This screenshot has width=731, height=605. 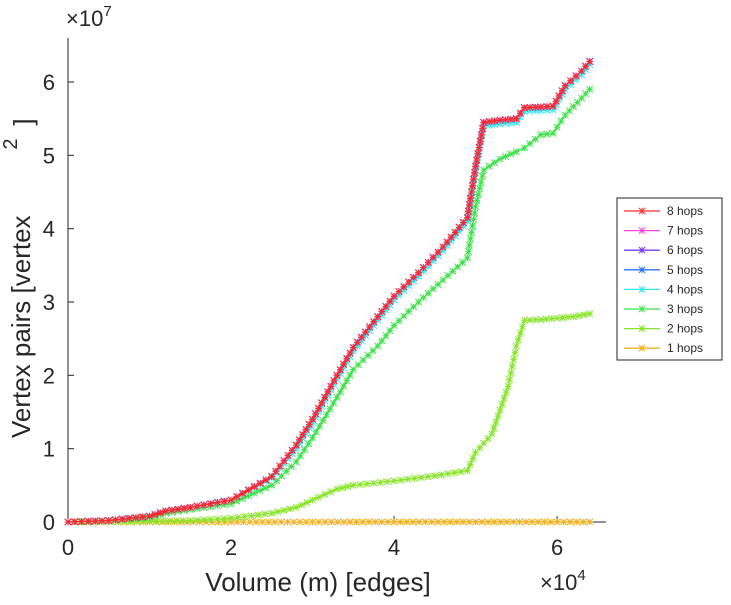 I want to click on x-tick-label: 4, so click(x=394, y=547).